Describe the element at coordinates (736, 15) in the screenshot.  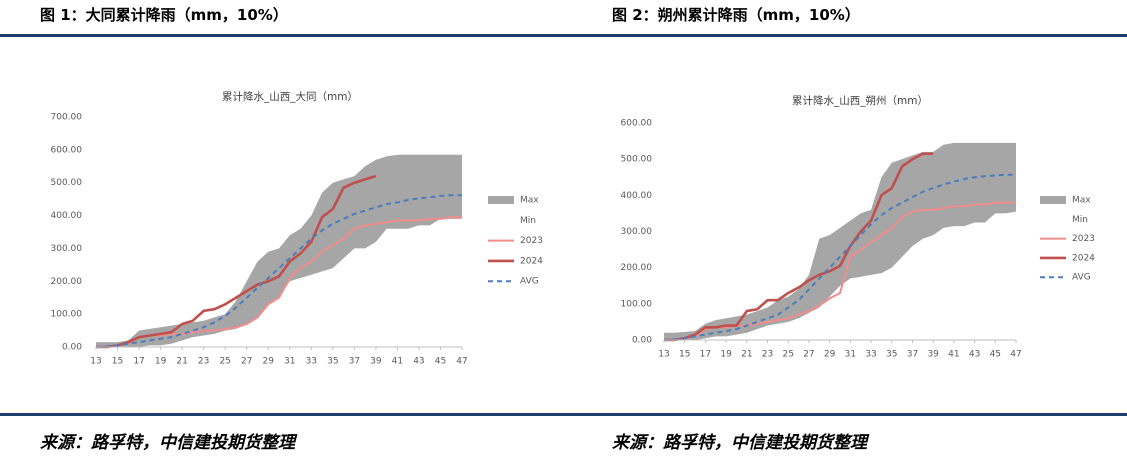
I see `figure-caption: 图 2：朔州累计降雨（mm，10%）` at that location.